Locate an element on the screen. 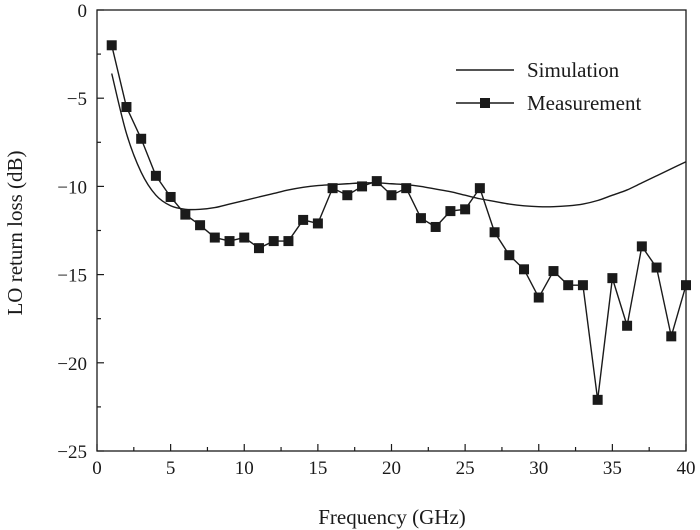 This screenshot has height=530, width=700. legend-measurement-label: Measurement is located at coordinates (584, 103).